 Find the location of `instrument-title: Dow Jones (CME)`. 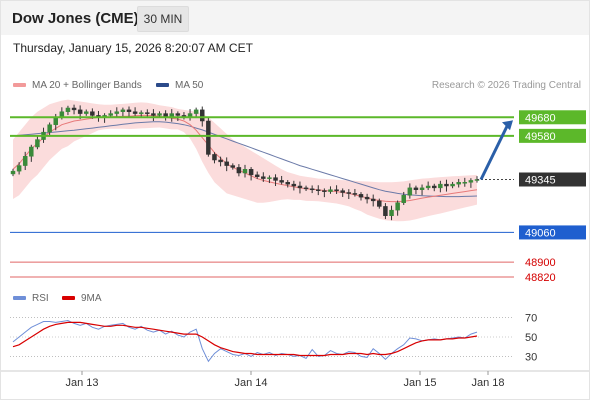

instrument-title: Dow Jones (CME) is located at coordinates (75, 18).